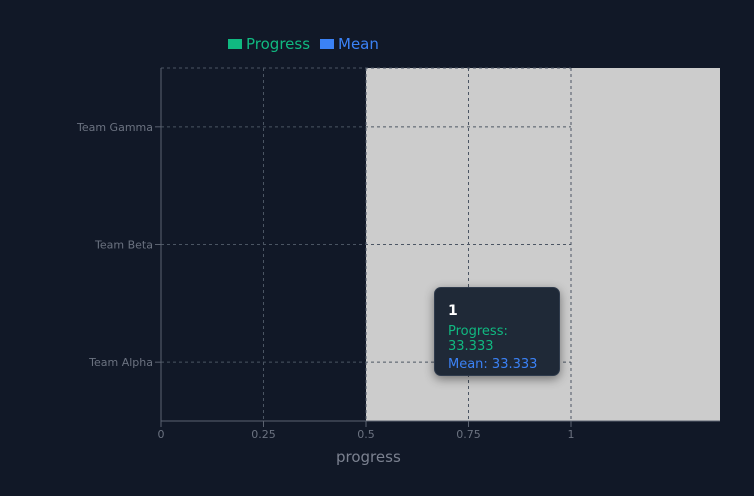  Describe the element at coordinates (493, 364) in the screenshot. I see `tooltip-mean: Mean: 33.333` at that location.